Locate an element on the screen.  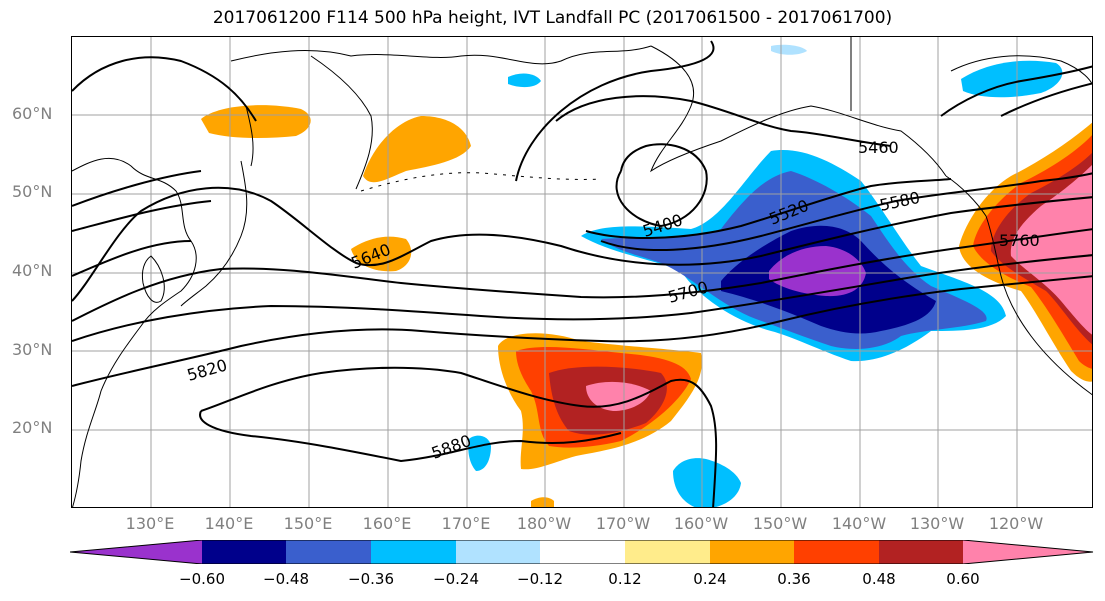
positive-anomaly-okhotsk is located at coordinates (417, 149).